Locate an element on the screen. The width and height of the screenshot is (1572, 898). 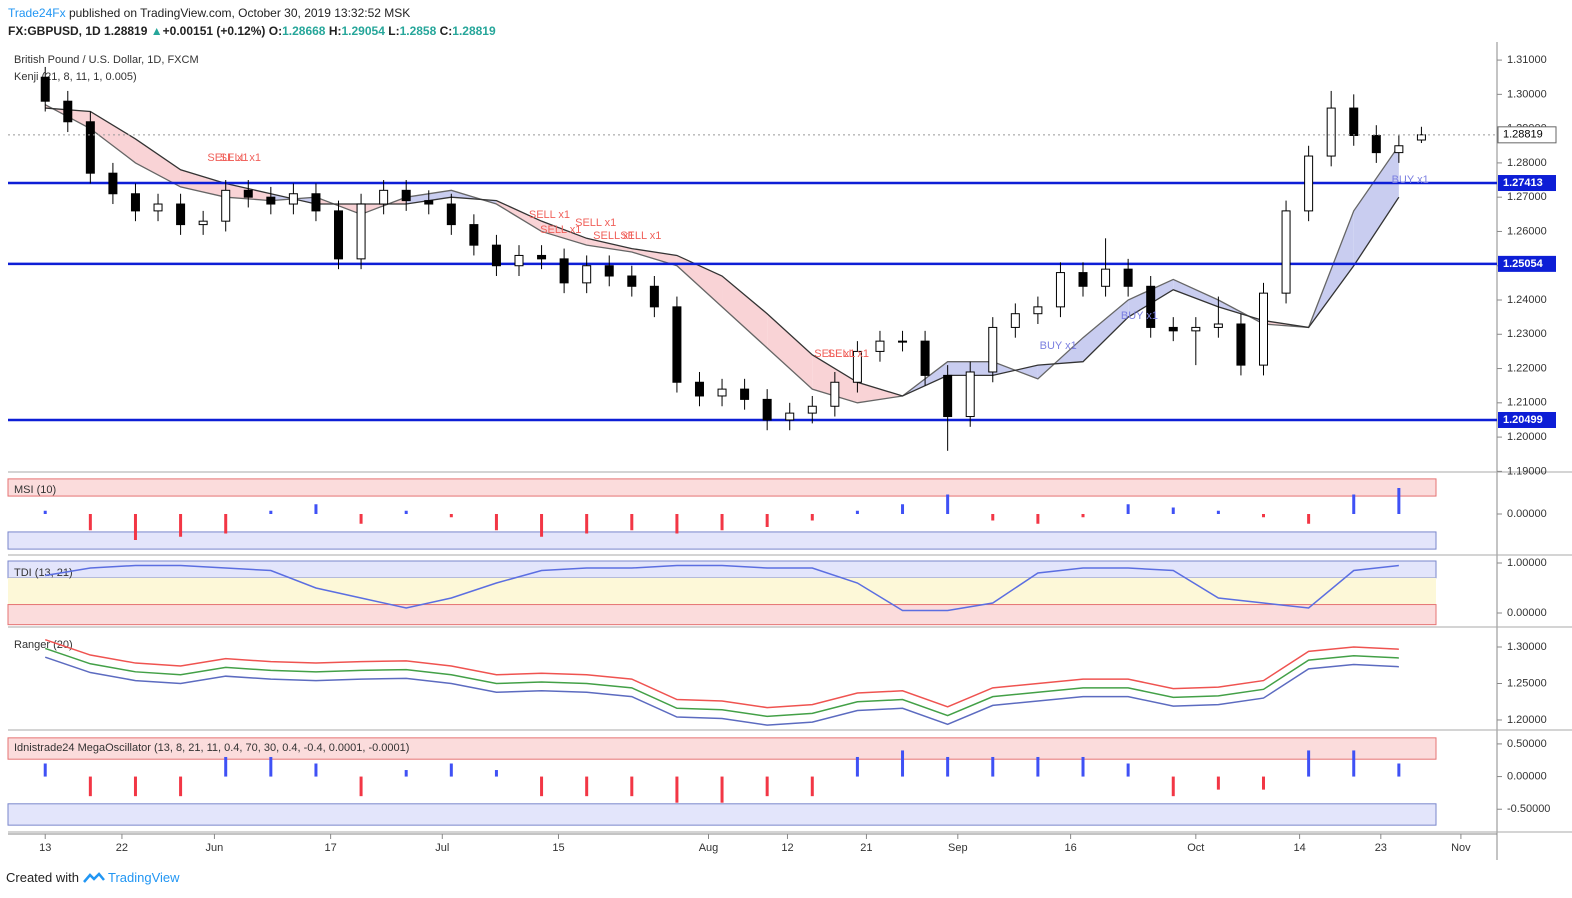
c-label: C: is located at coordinates (446, 31).